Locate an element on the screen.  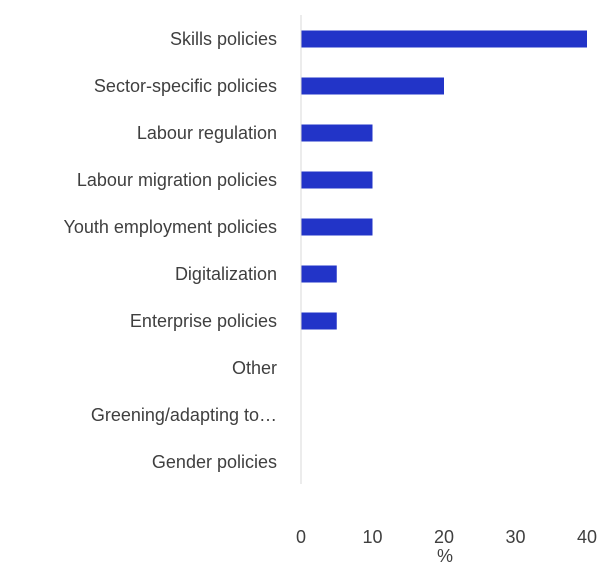
bar-skills-policies is located at coordinates (444, 39).